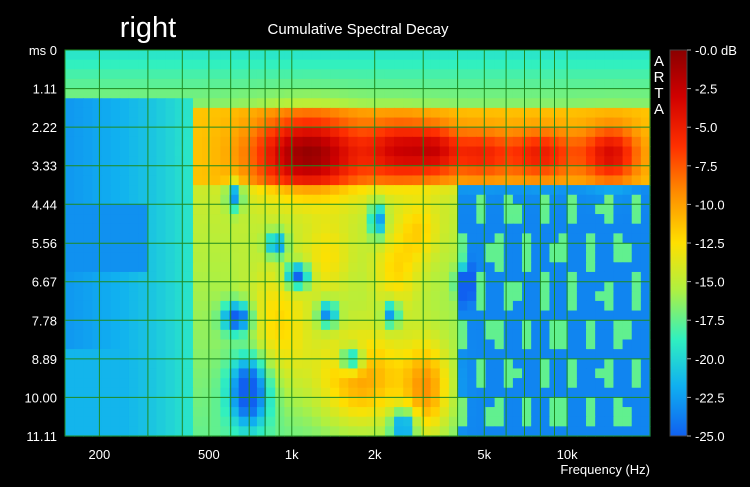 This screenshot has width=750, height=487. I want to click on y-tick-label: 8.89, so click(44, 359).